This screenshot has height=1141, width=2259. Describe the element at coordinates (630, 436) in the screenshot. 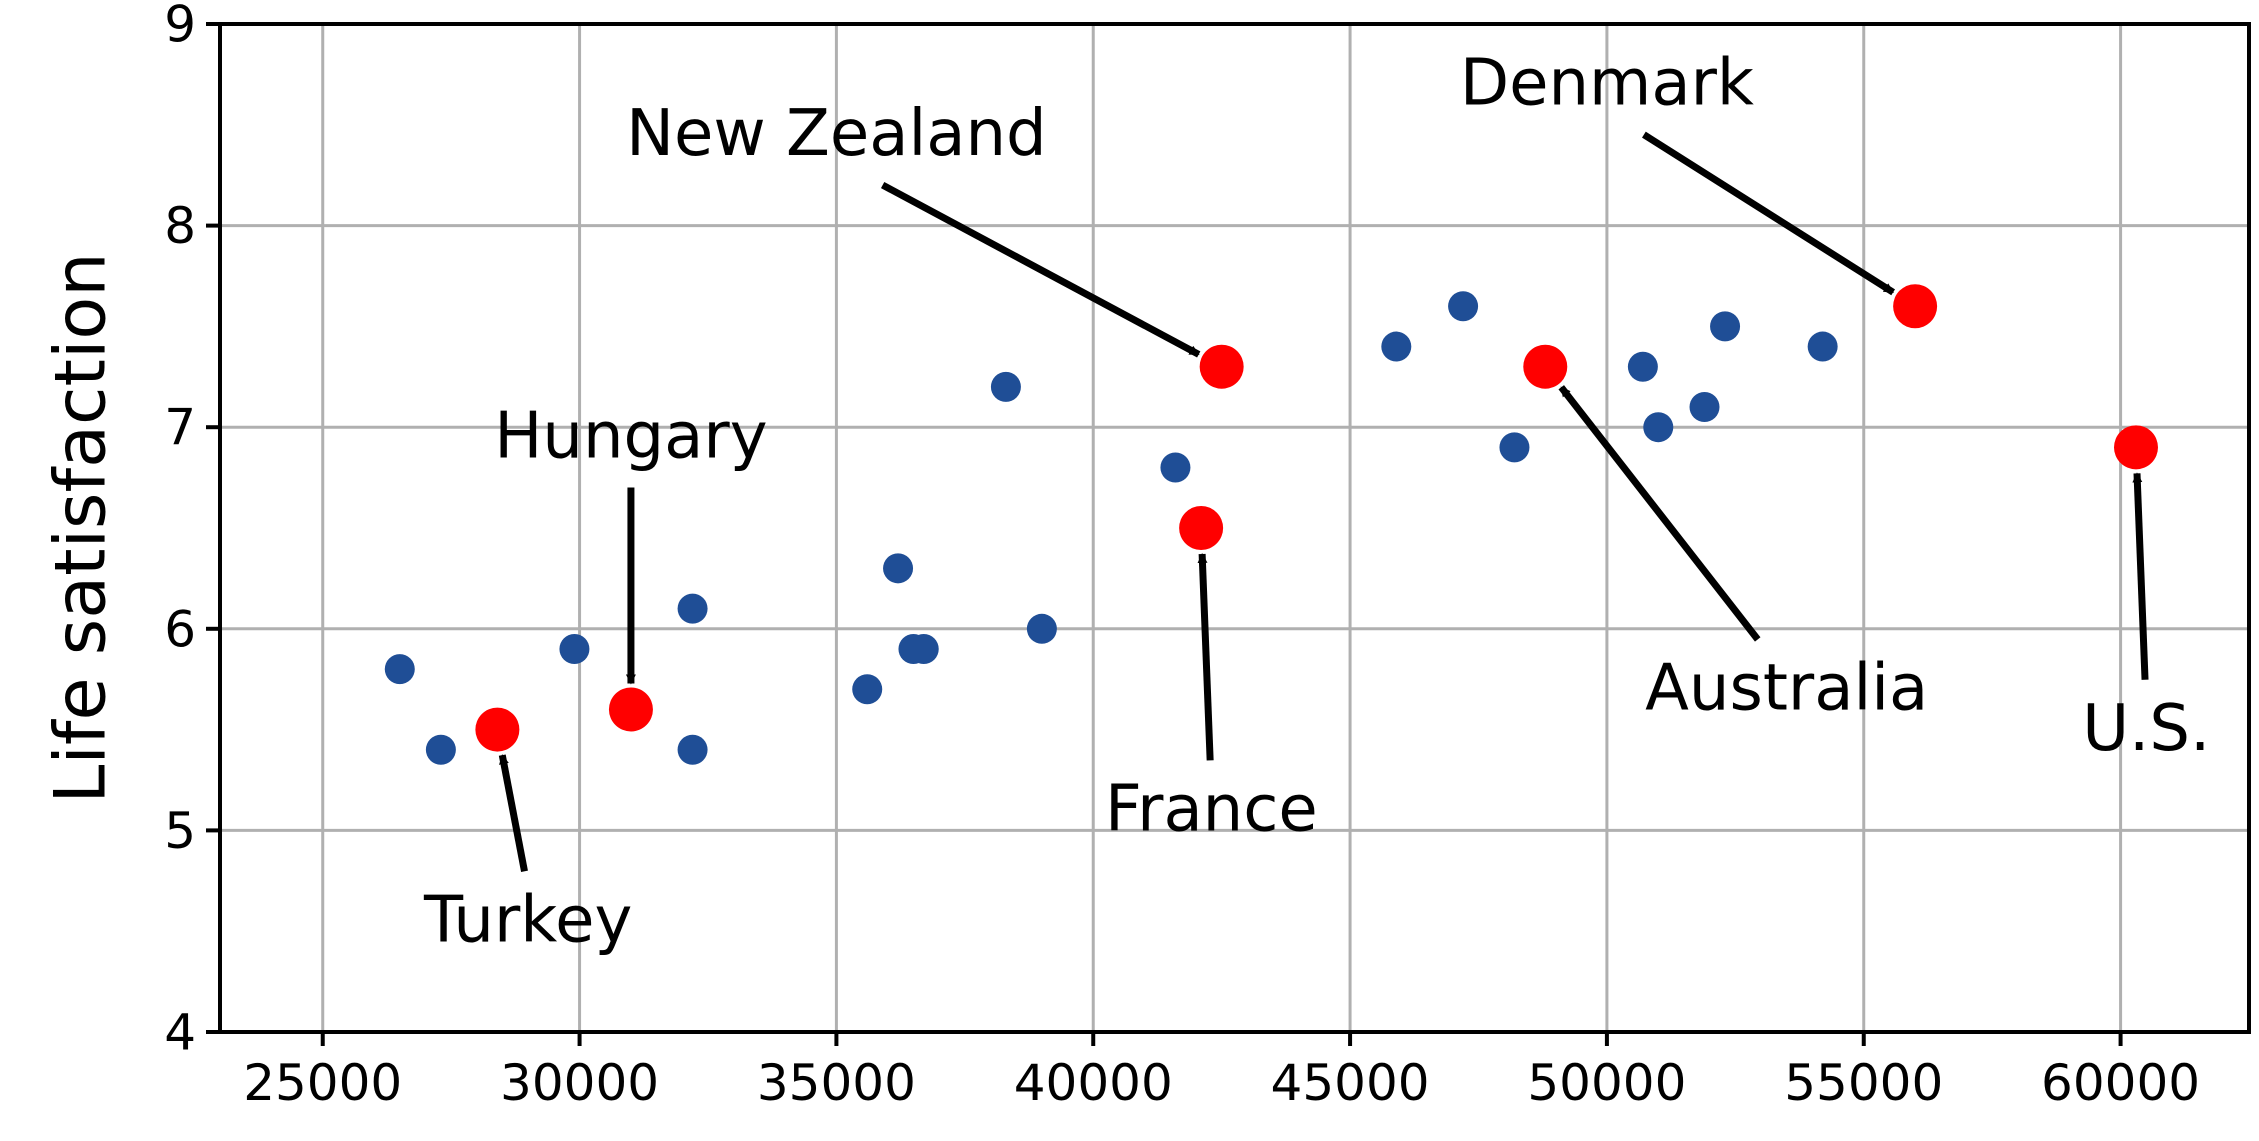

I see `annotation-label: Hungary` at that location.